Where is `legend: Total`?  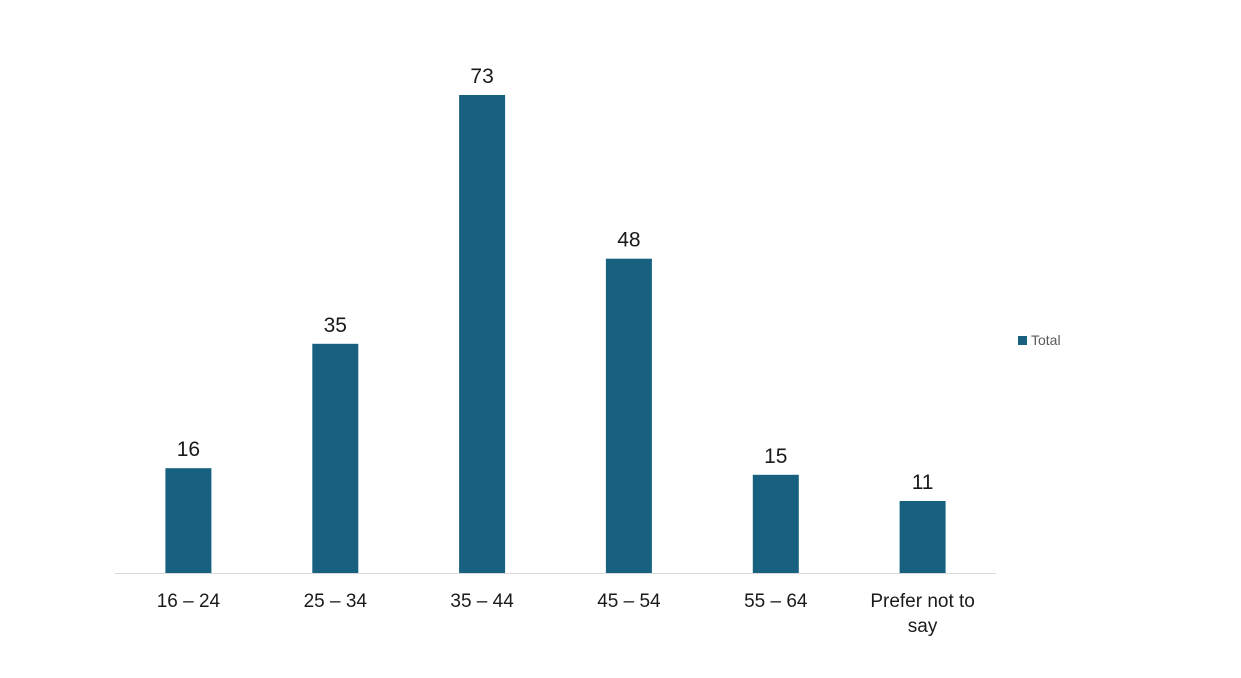 legend: Total is located at coordinates (1039, 340).